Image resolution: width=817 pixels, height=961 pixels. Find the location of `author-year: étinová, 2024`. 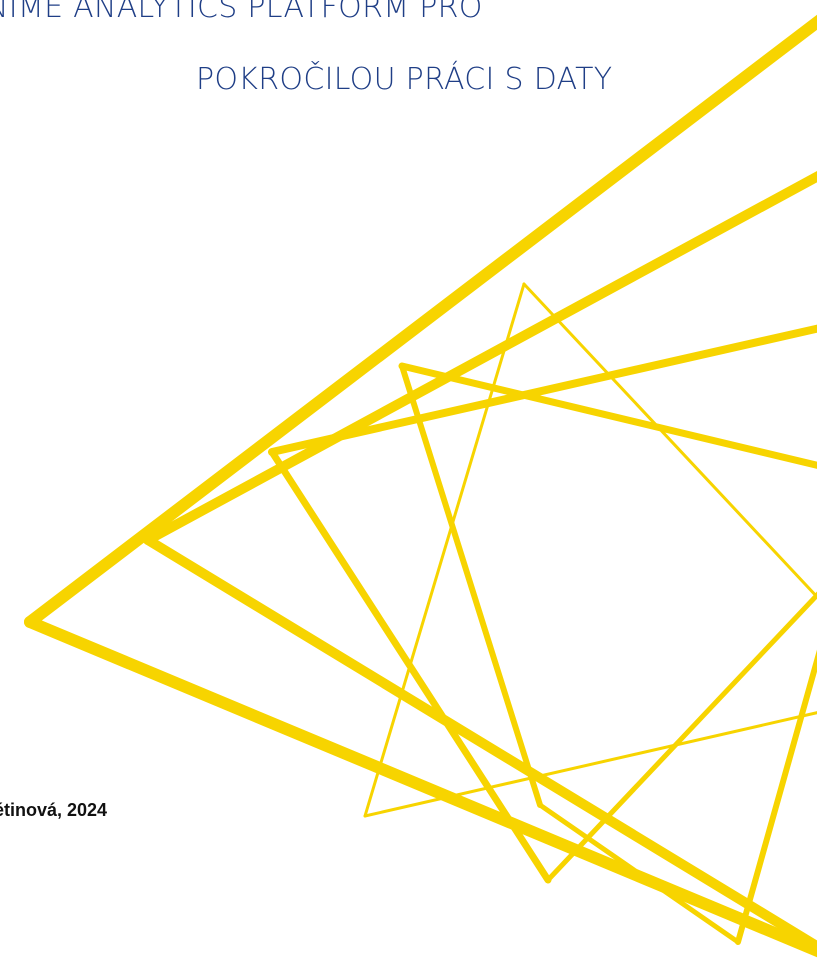

author-year: étinová, 2024 is located at coordinates (54, 810).